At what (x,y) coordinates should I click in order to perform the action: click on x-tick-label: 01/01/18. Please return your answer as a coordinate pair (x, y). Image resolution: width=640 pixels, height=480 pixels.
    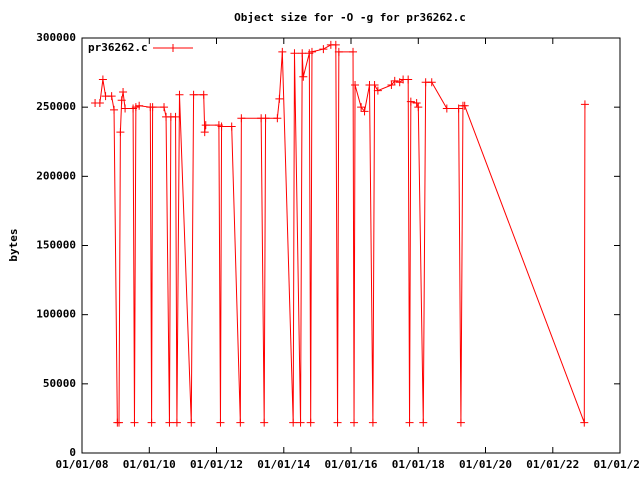
    Looking at the image, I should click on (418, 464).